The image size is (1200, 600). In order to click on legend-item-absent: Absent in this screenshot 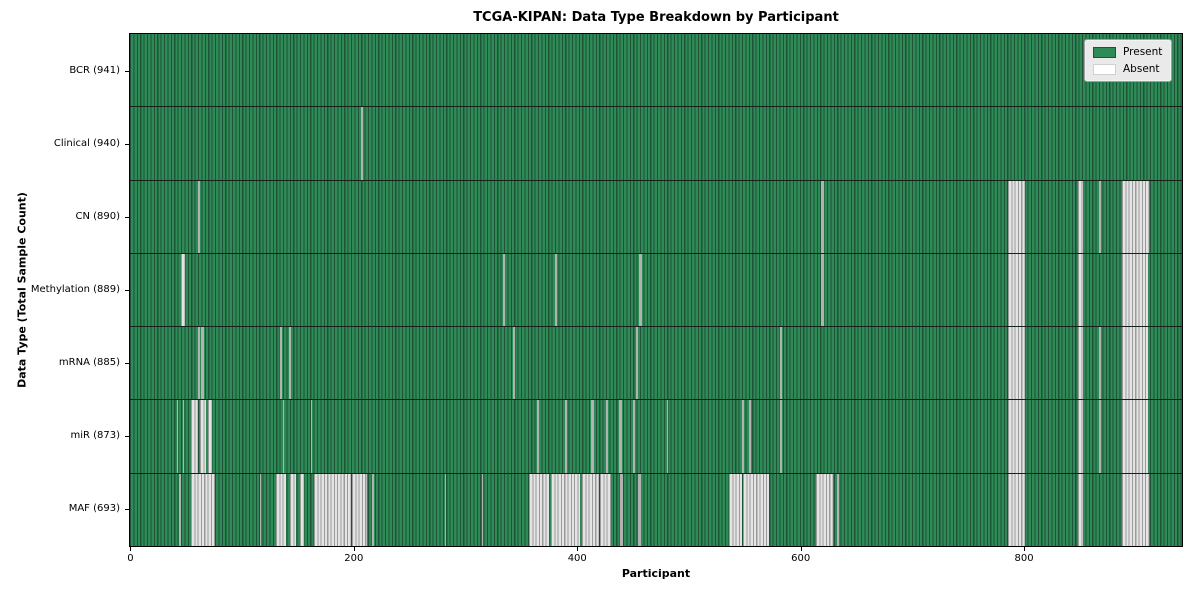, I will do `click(1127, 69)`.